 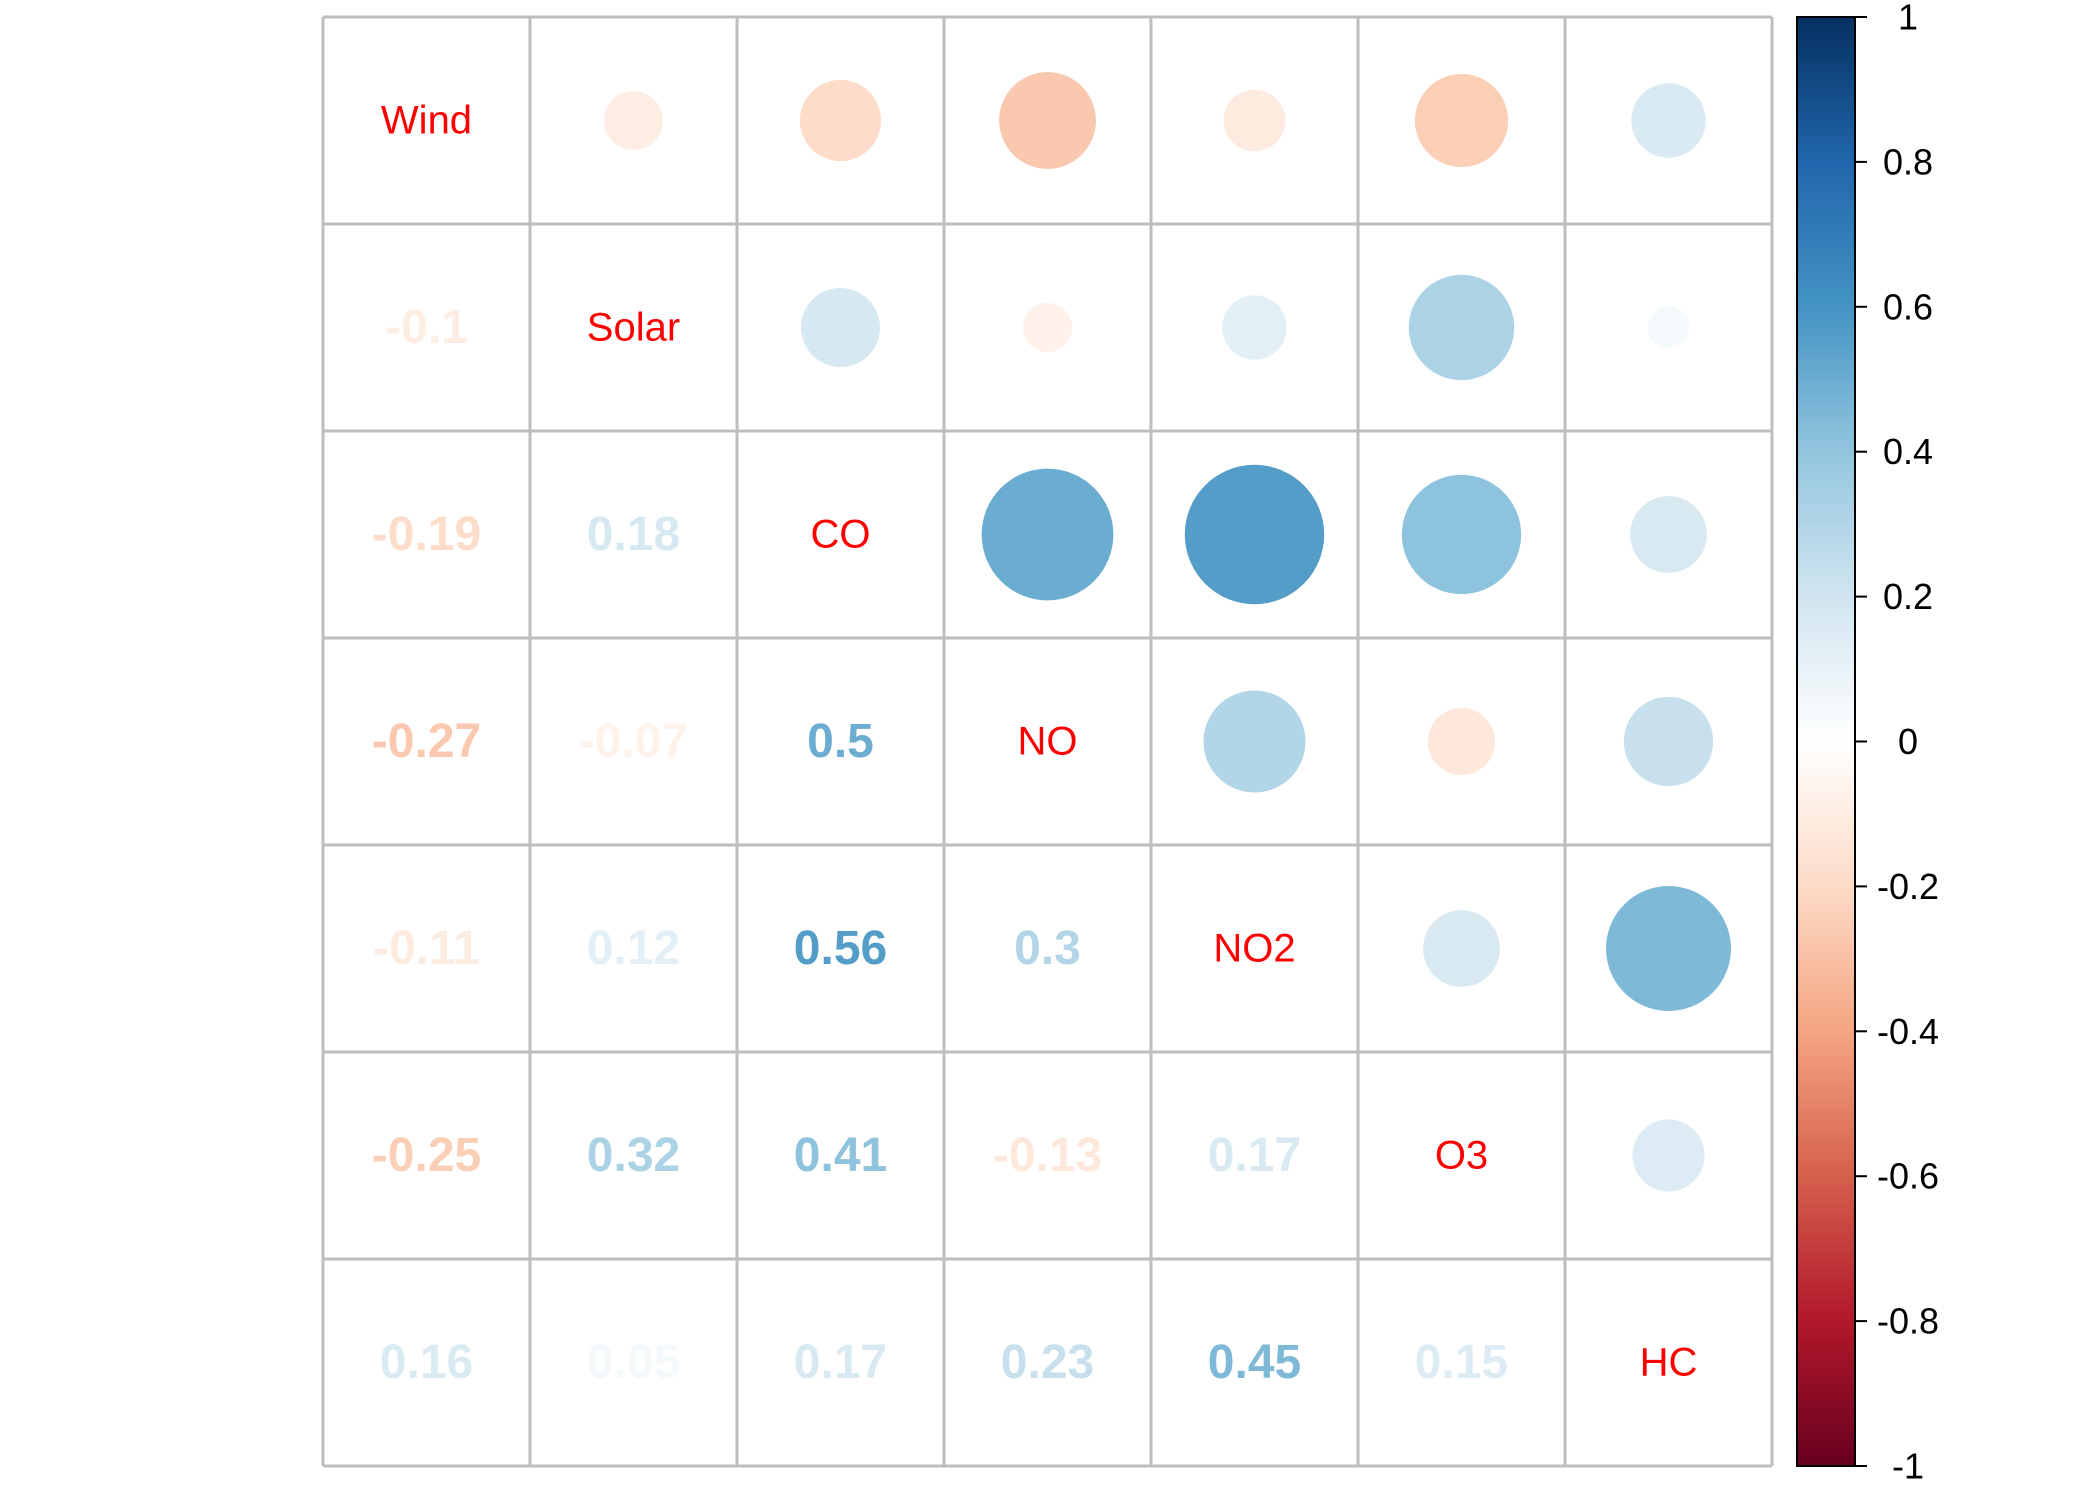 I want to click on correlation-value-o3-wind: -0.25, so click(x=426, y=1155).